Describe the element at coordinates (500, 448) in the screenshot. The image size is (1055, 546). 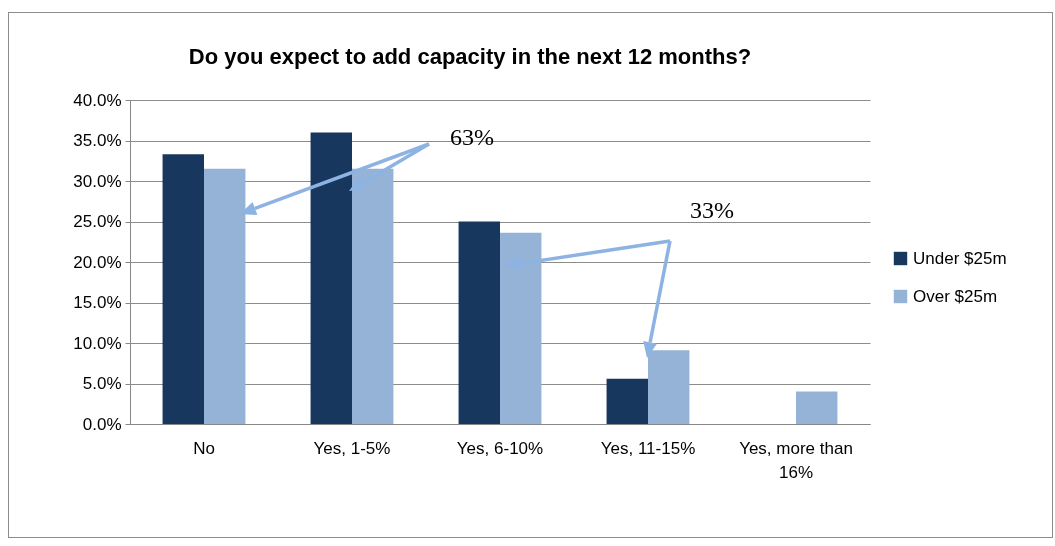
I see `x-tick-label: Yes, 6-10%` at that location.